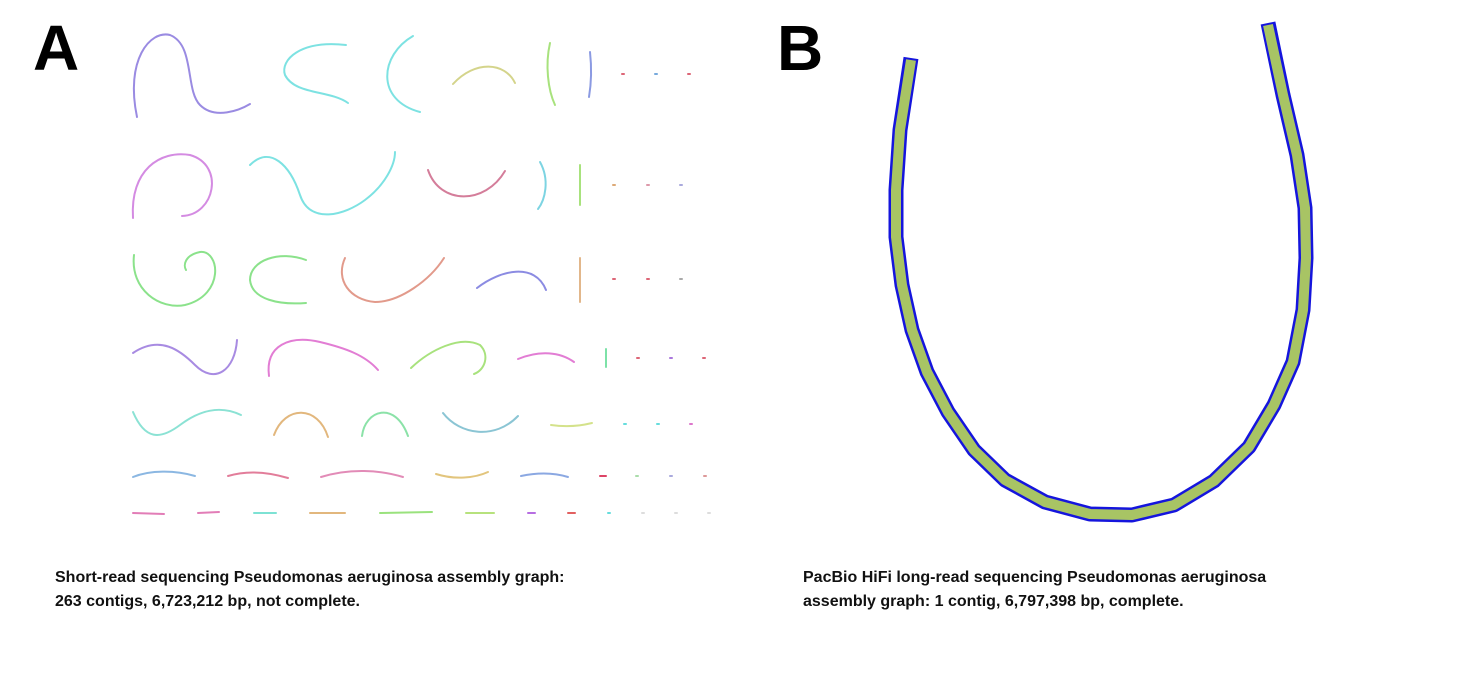 The height and width of the screenshot is (679, 1461). Describe the element at coordinates (207, 601) in the screenshot. I see `caption-line: 263 contigs, 6,723,212 bp, not complete.` at that location.